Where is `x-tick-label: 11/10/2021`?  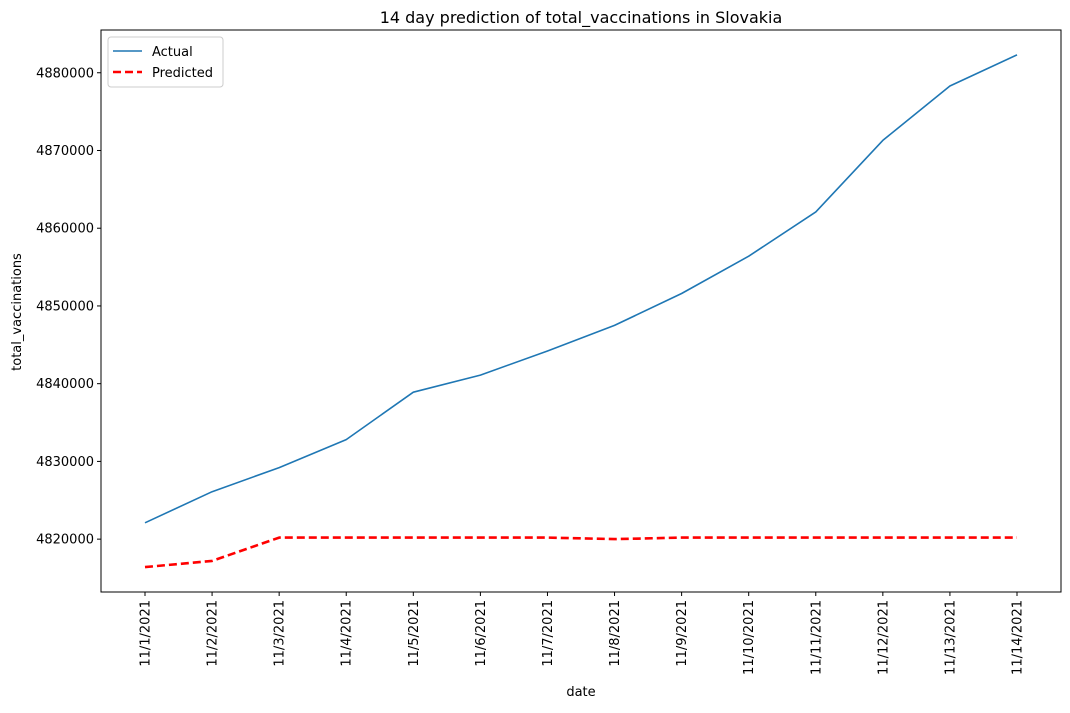 x-tick-label: 11/10/2021 is located at coordinates (749, 637).